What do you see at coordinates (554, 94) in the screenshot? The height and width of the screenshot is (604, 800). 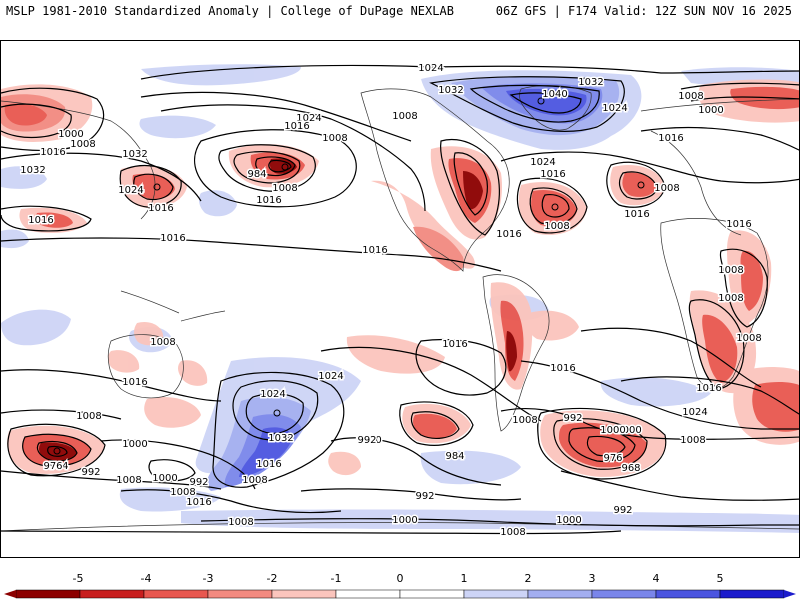 I see `isobar-label: 1040` at bounding box center [554, 94].